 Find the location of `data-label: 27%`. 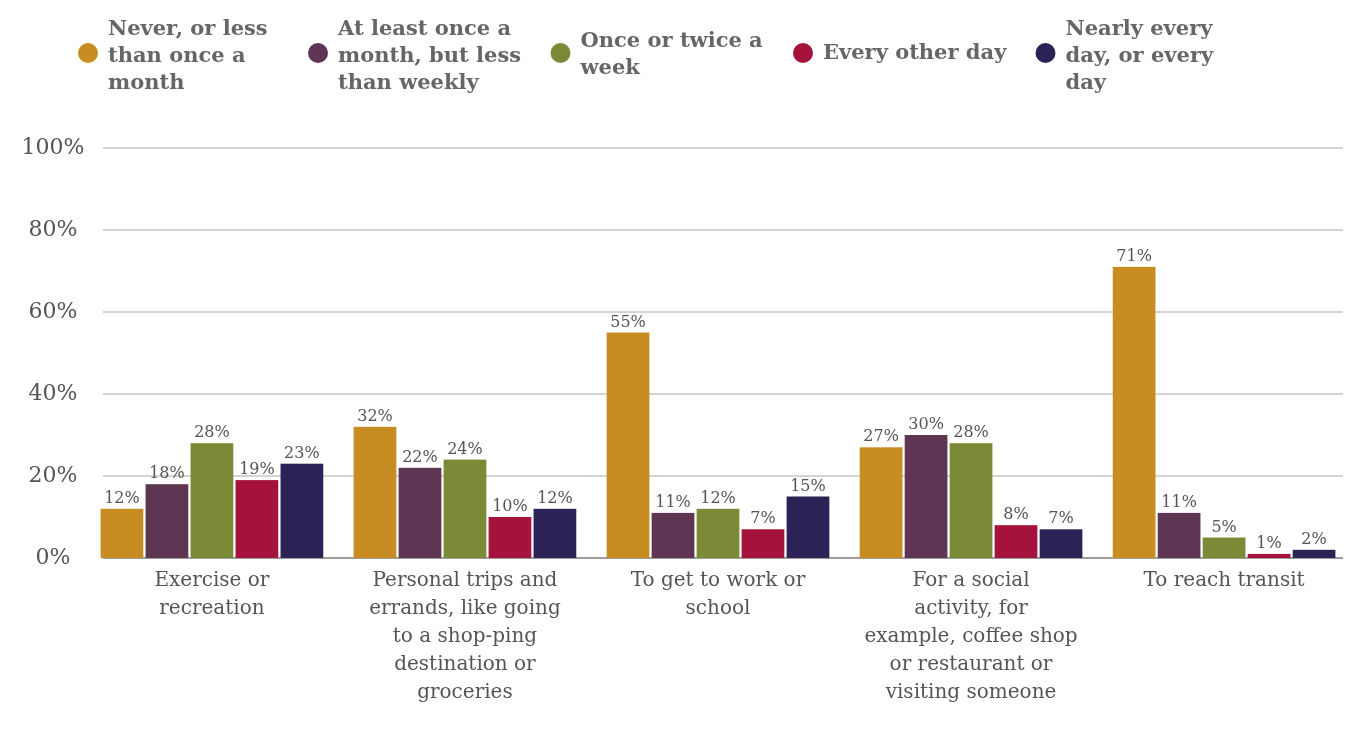

data-label: 27% is located at coordinates (881, 436).